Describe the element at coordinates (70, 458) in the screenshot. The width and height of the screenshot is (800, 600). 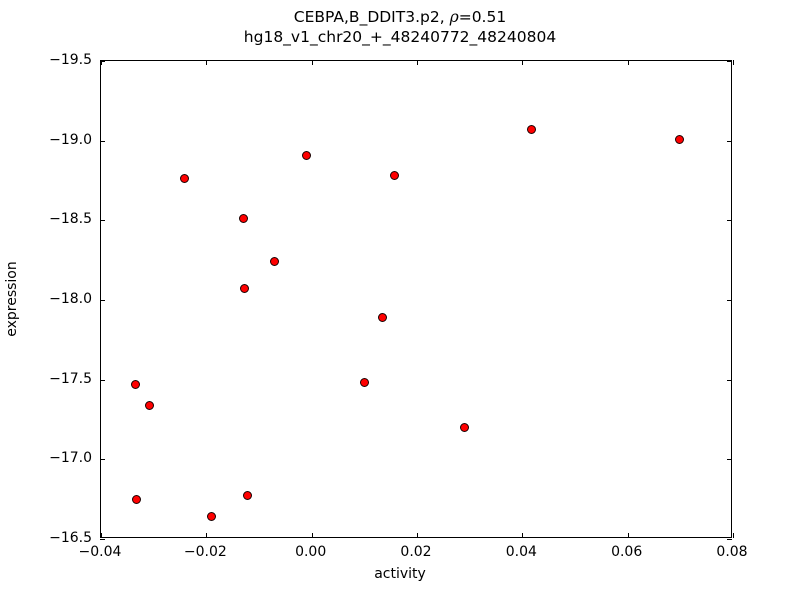
I see `y-axis-tick-label: −17.0` at that location.